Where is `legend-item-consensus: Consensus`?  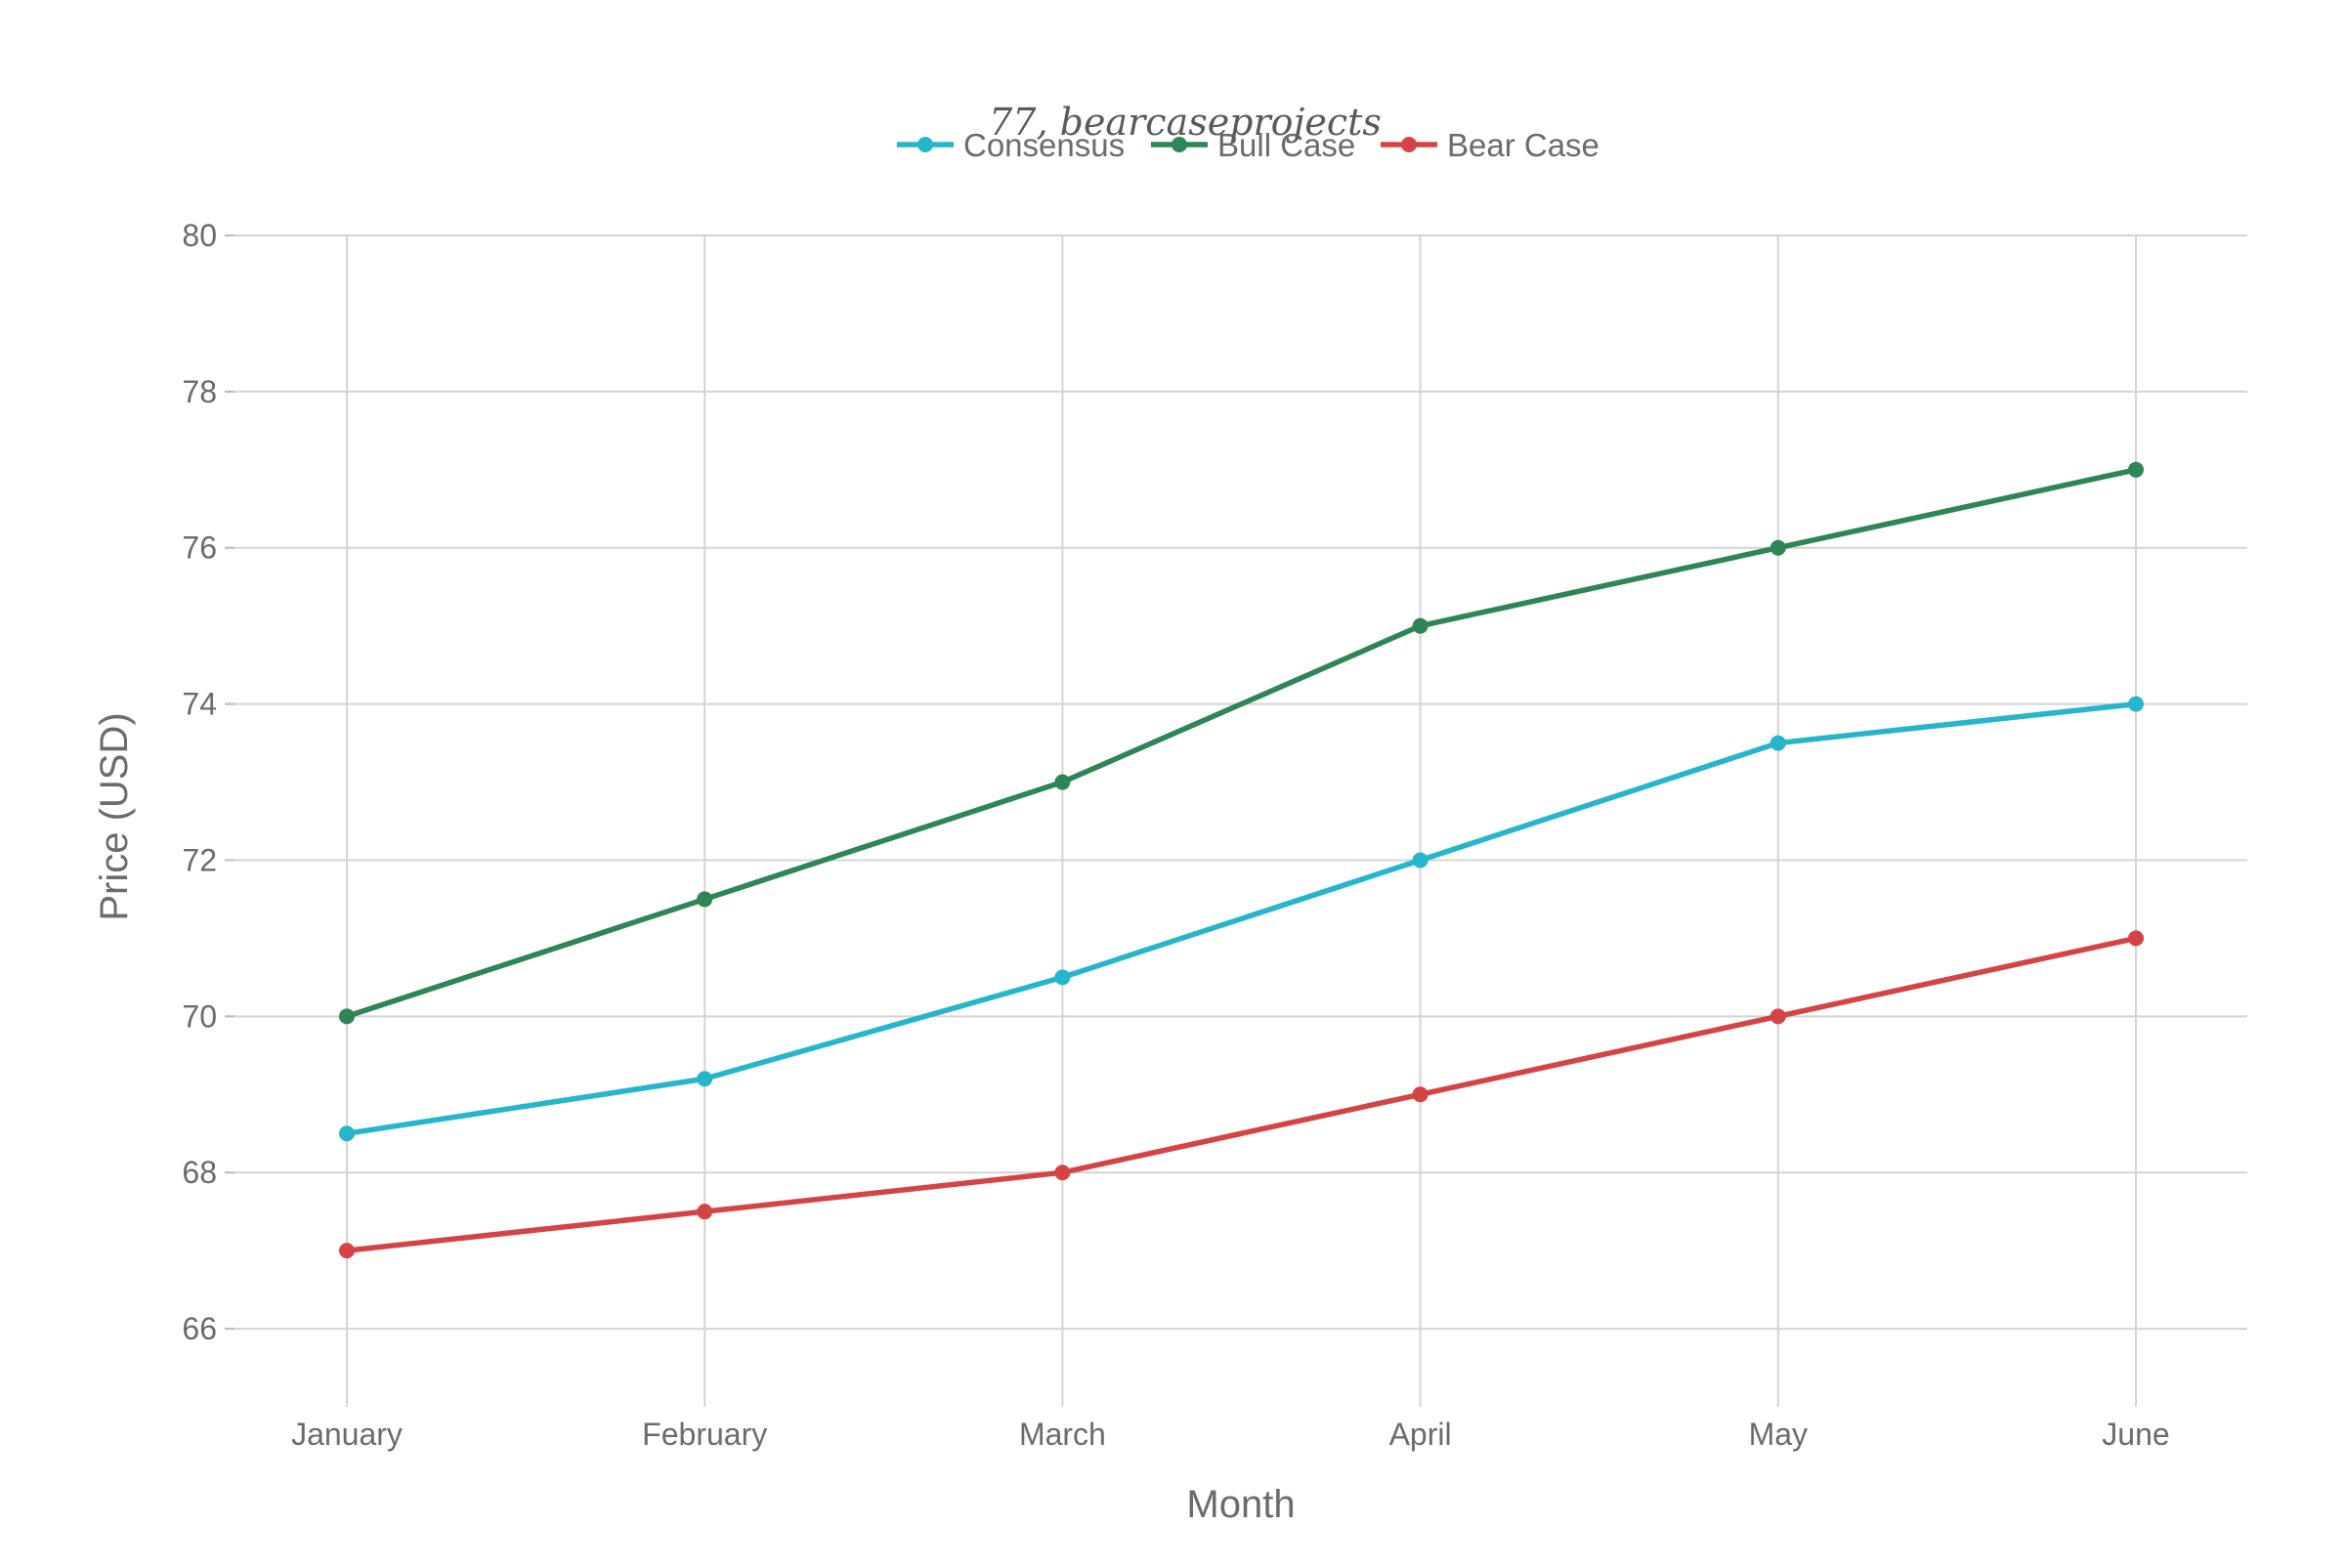
legend-item-consensus: Consensus is located at coordinates (1011, 145).